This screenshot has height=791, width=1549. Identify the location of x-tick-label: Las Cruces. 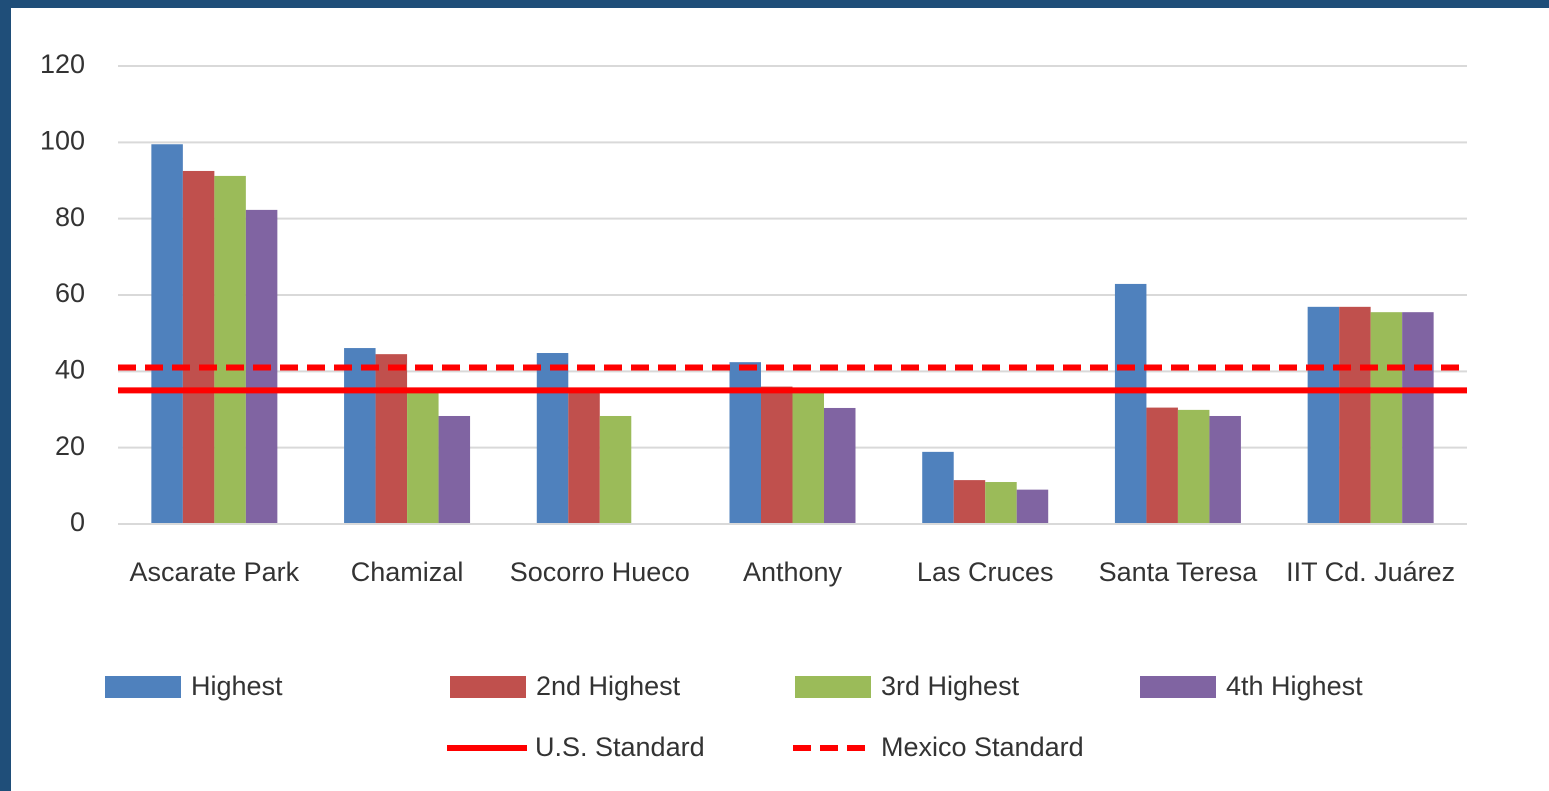
(985, 572).